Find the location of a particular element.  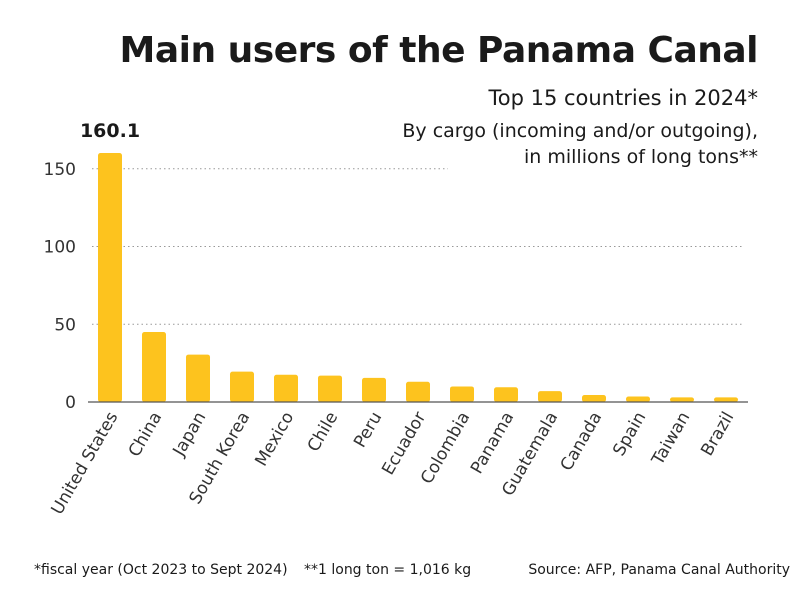

data-label-0: 160.1 is located at coordinates (110, 131).